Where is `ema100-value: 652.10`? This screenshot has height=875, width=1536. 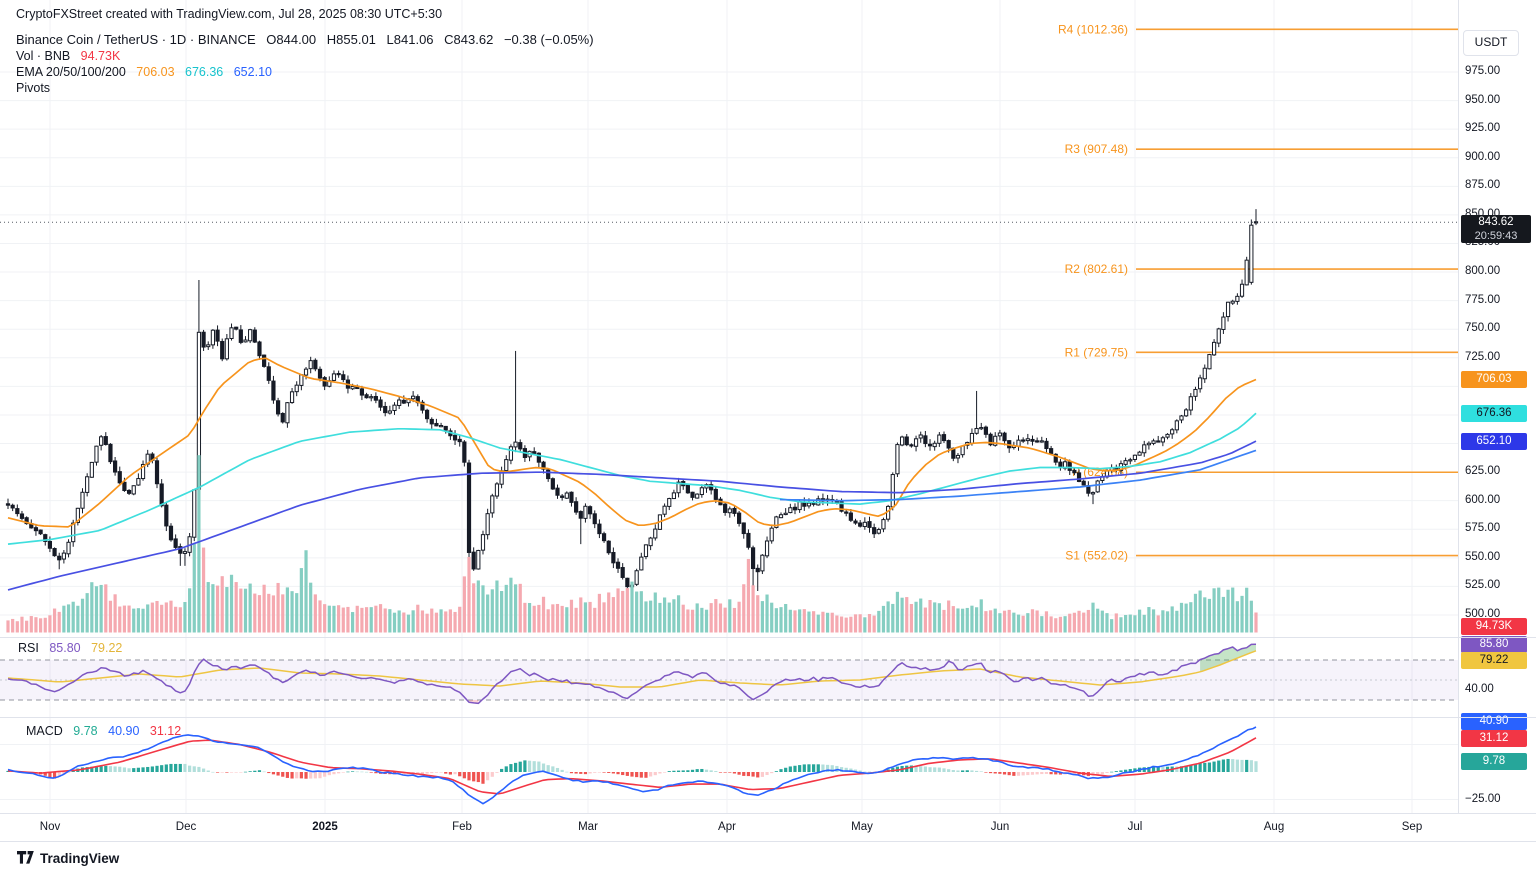 ema100-value: 652.10 is located at coordinates (252, 72).